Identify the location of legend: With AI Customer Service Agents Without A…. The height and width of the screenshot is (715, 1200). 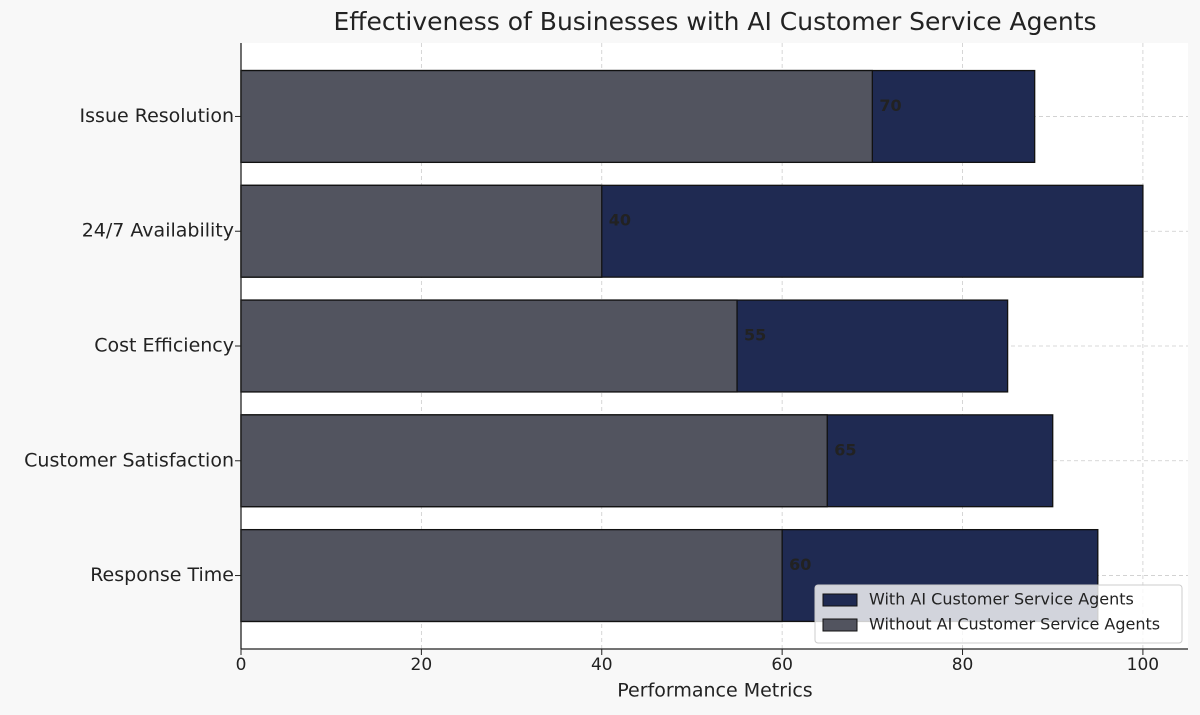
(998, 614).